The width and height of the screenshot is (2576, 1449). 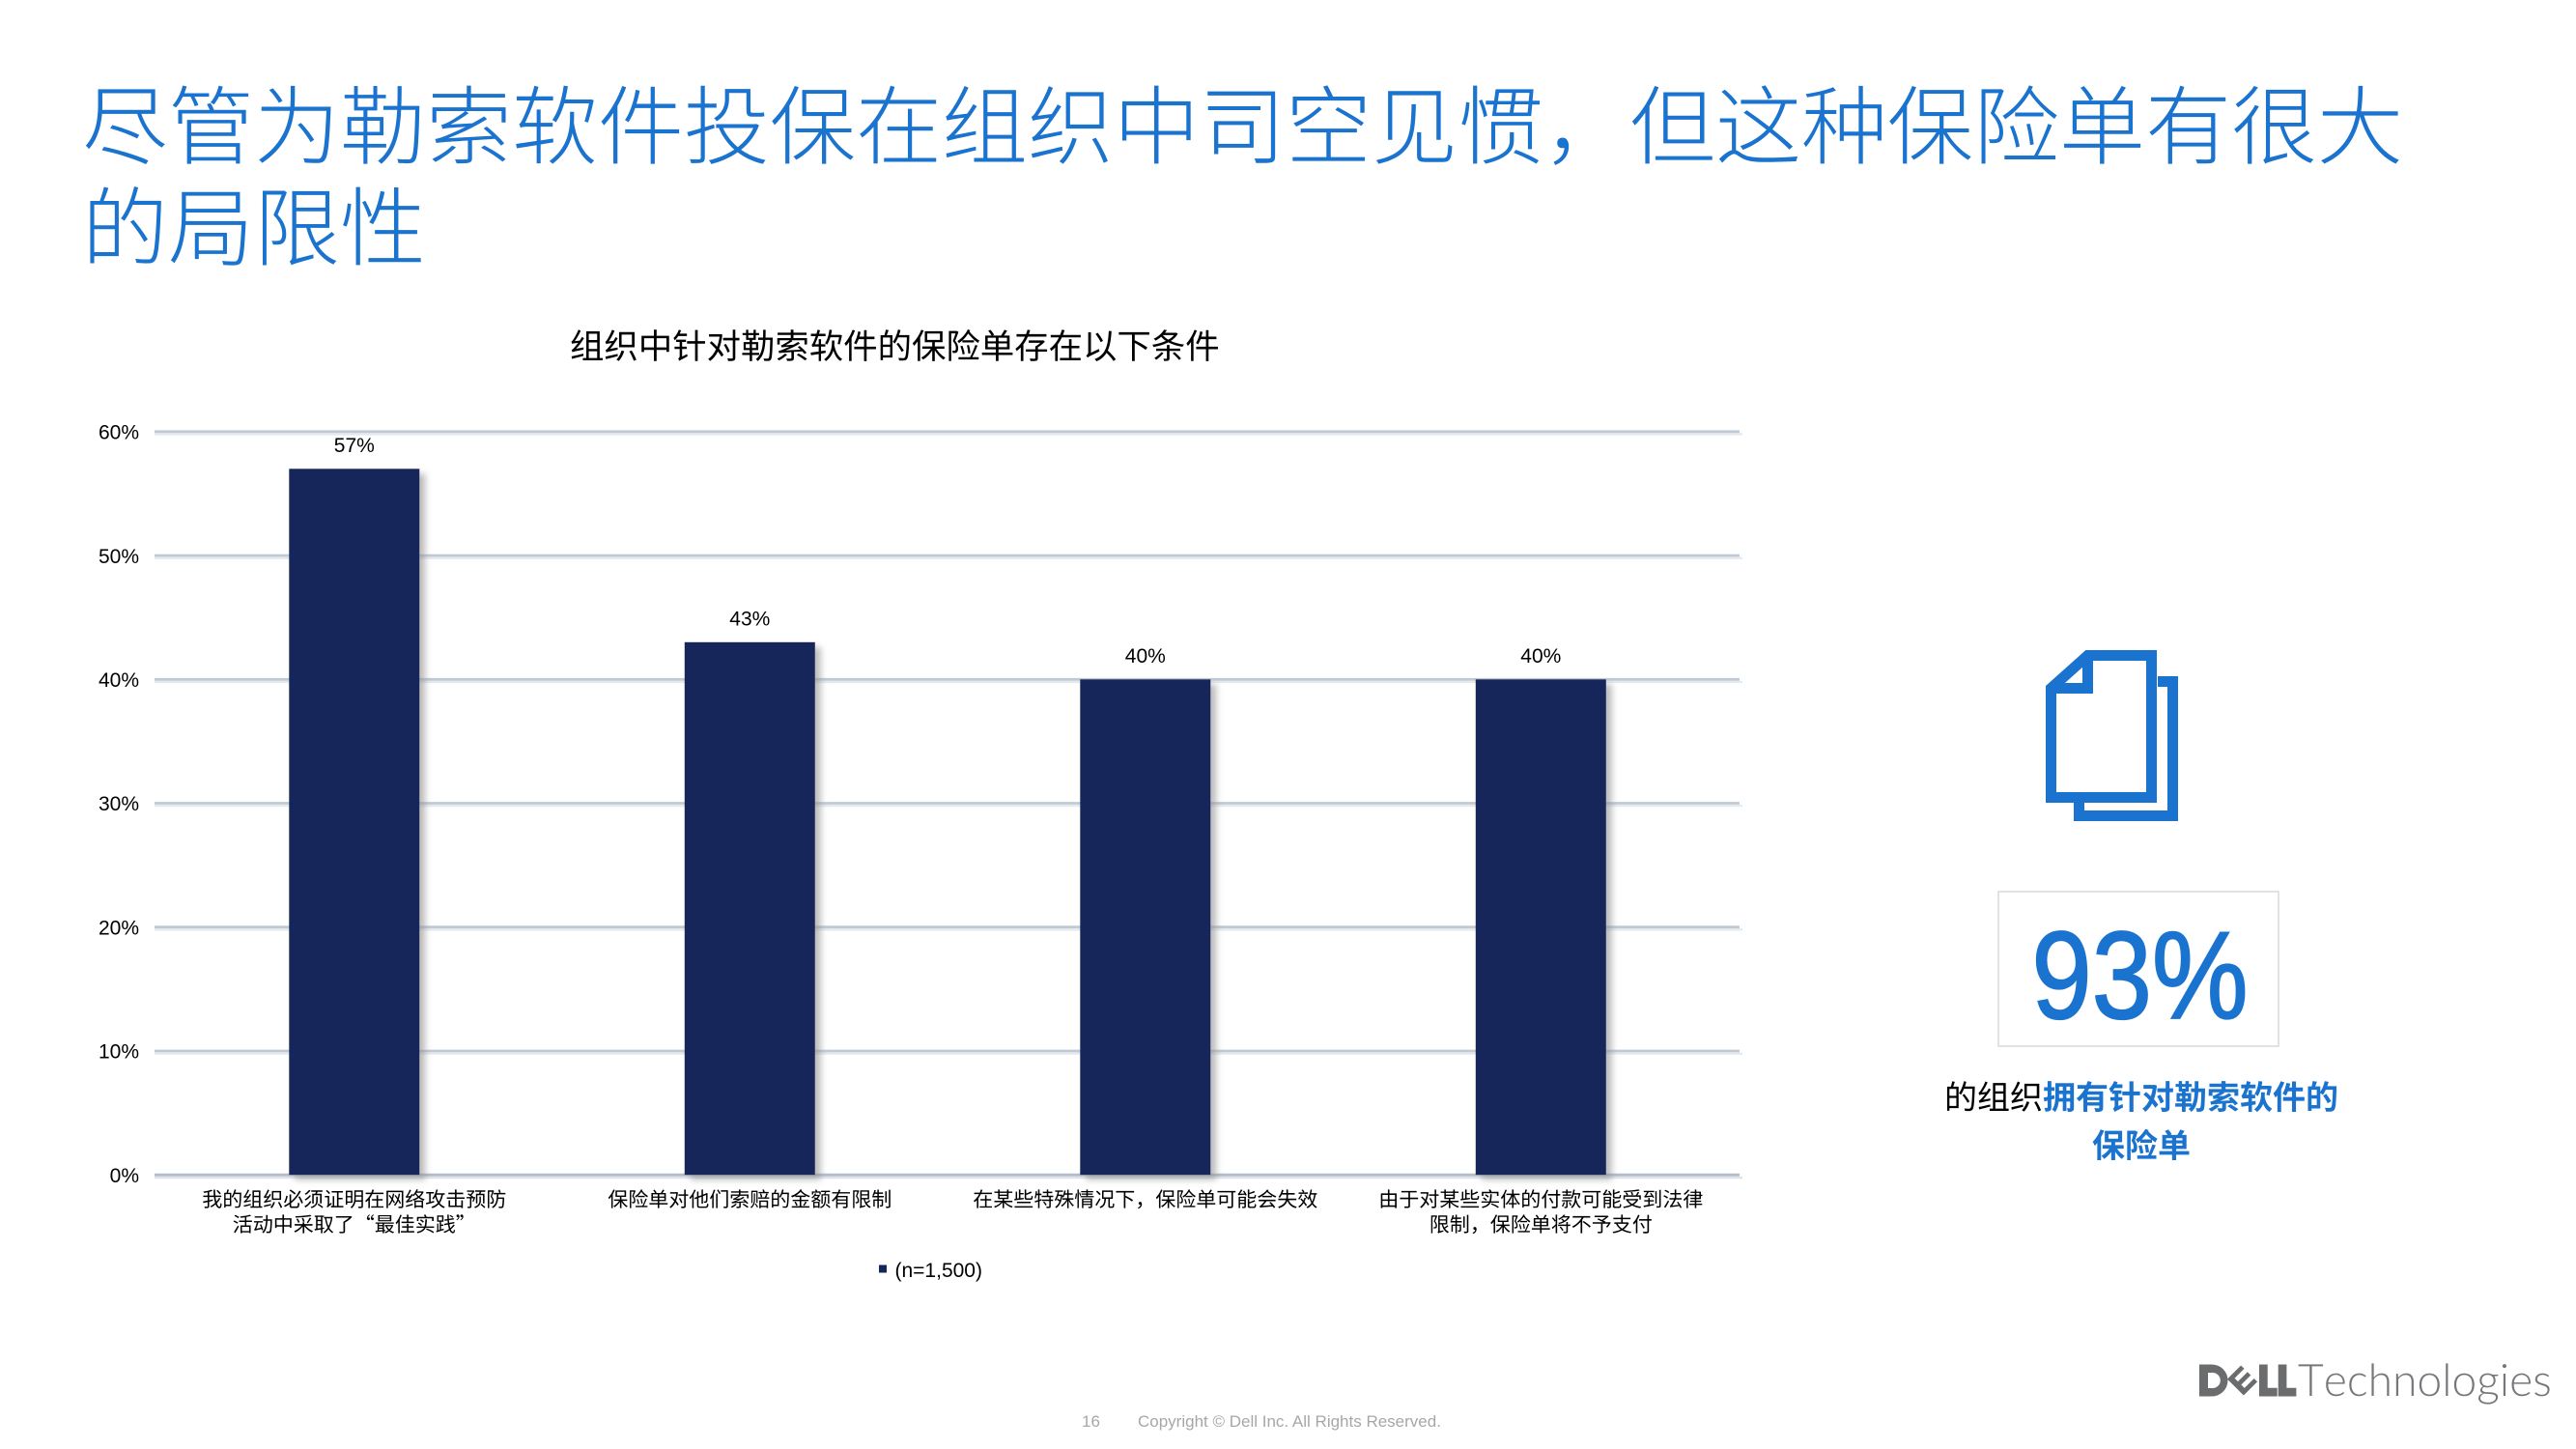 I want to click on svg-text: 50%, so click(x=119, y=557).